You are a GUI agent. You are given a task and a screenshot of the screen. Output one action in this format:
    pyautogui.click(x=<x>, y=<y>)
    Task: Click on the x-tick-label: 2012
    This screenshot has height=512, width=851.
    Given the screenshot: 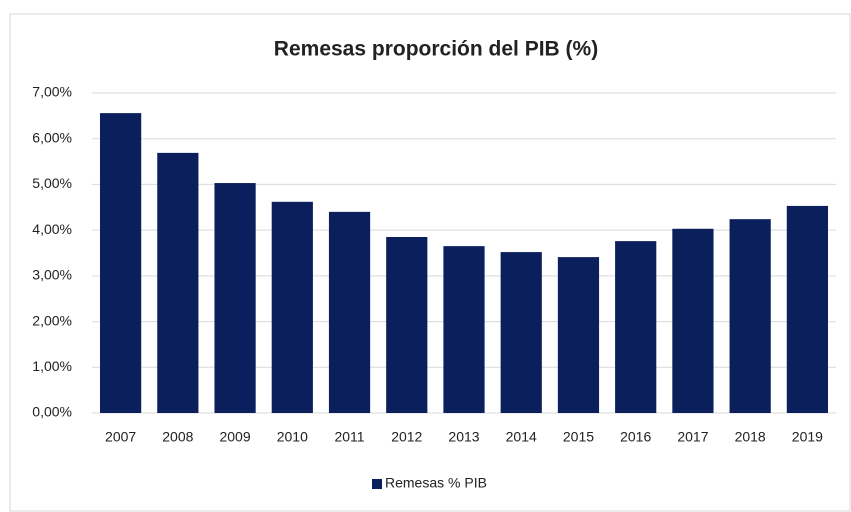 What is the action you would take?
    pyautogui.click(x=406, y=437)
    